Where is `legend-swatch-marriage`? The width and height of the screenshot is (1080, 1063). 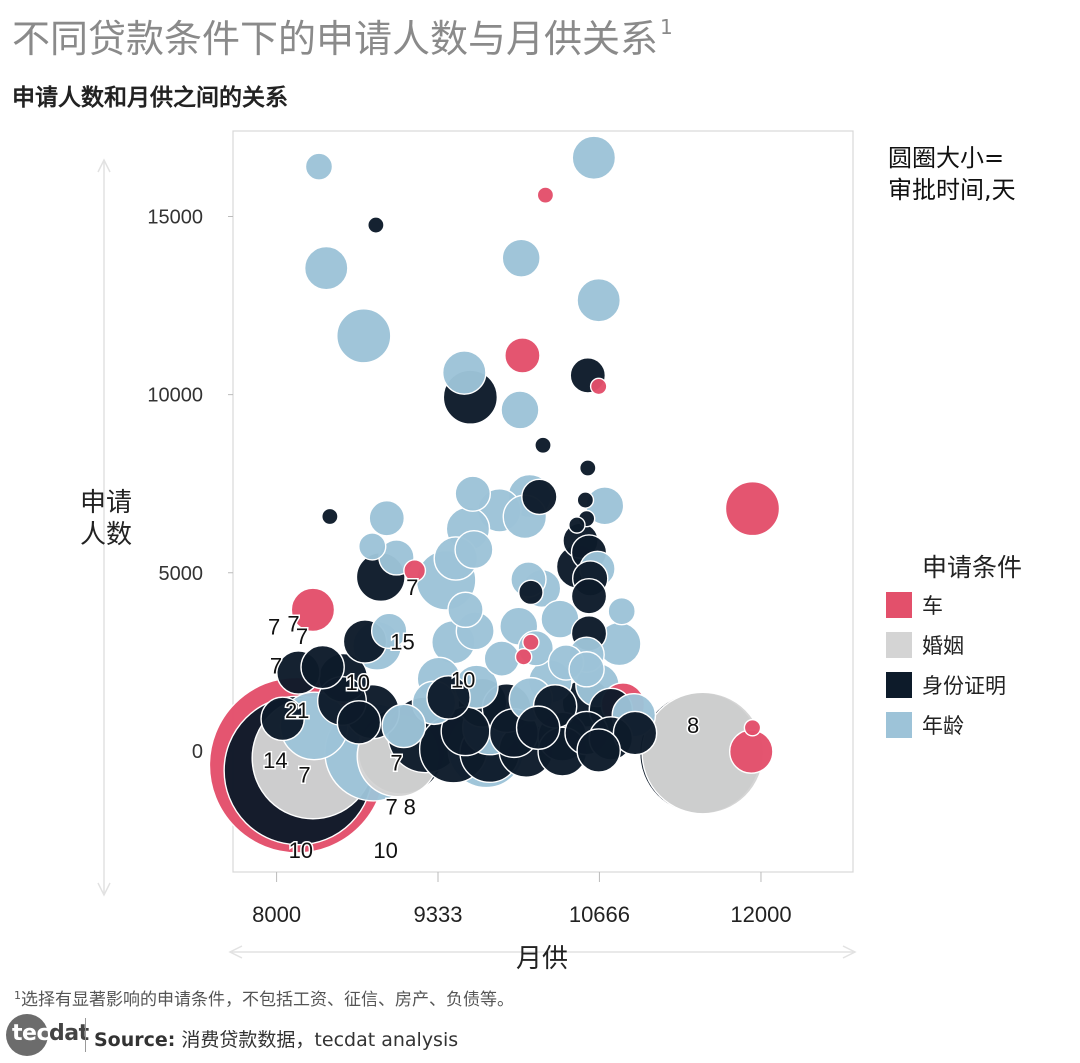
legend-swatch-marriage is located at coordinates (899, 645).